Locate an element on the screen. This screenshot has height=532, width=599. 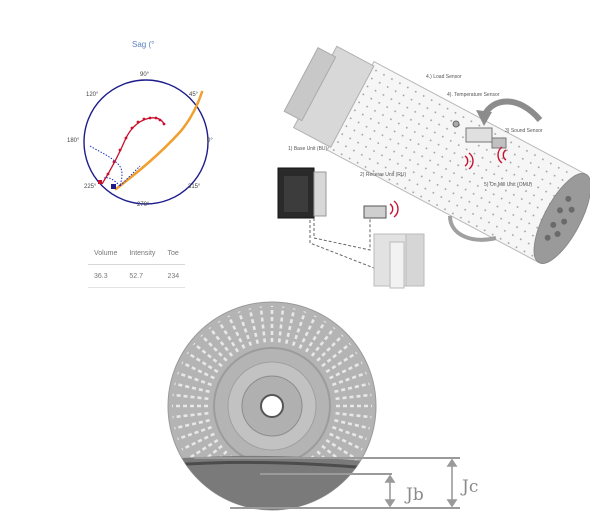
polar-circle is located at coordinates (146, 142).